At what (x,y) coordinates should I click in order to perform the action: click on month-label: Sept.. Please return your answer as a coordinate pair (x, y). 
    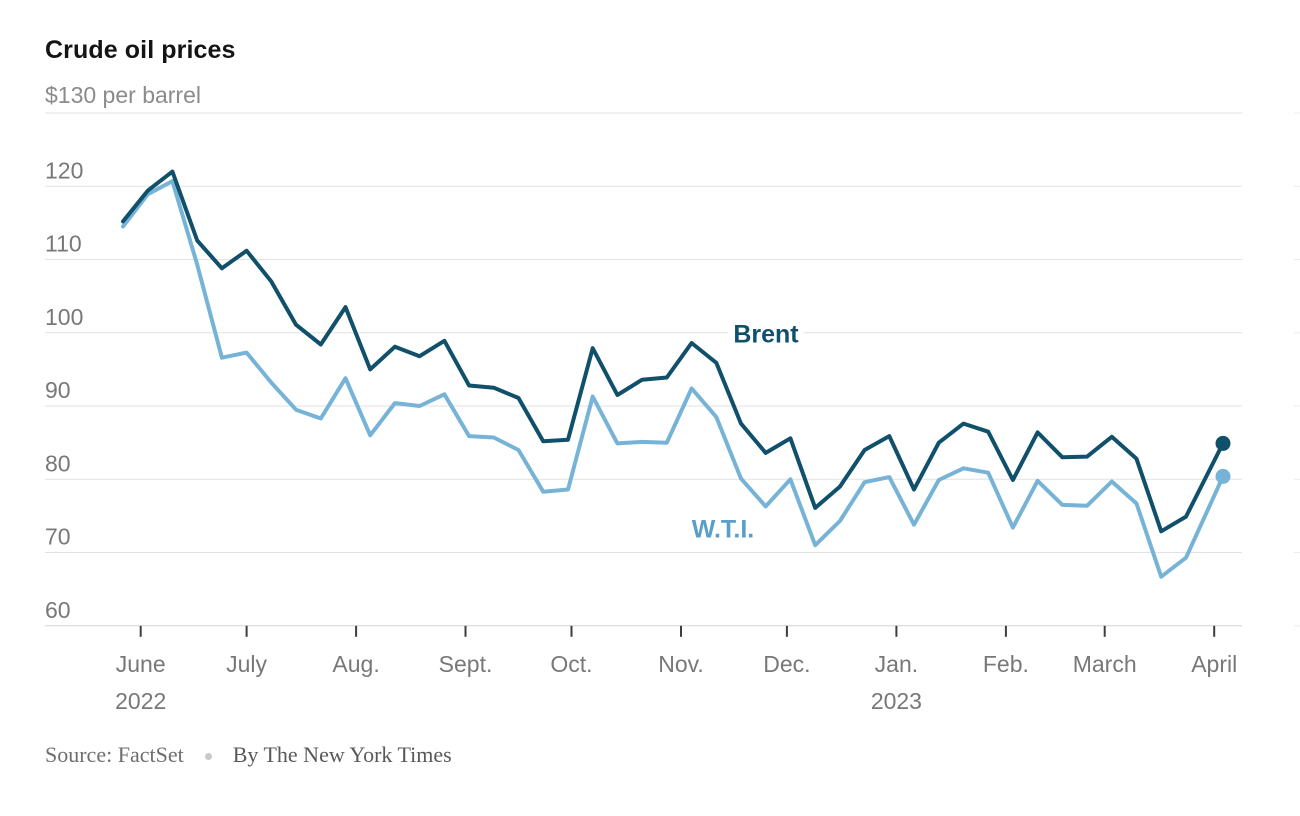
    Looking at the image, I should click on (466, 664).